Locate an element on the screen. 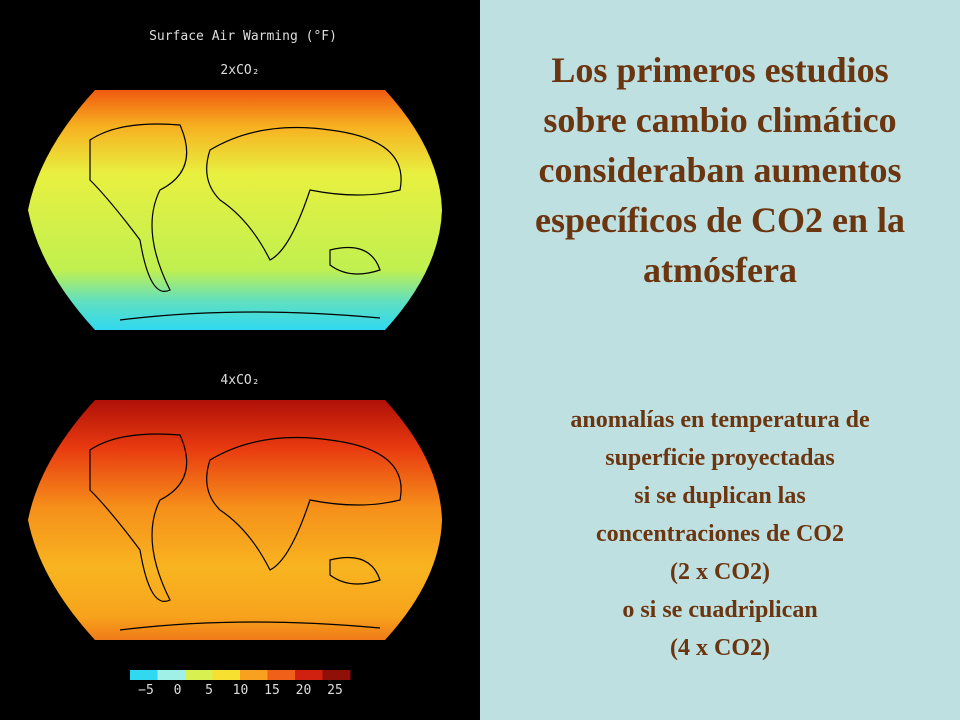  heading-line: sobre cambio climático is located at coordinates (719, 120).